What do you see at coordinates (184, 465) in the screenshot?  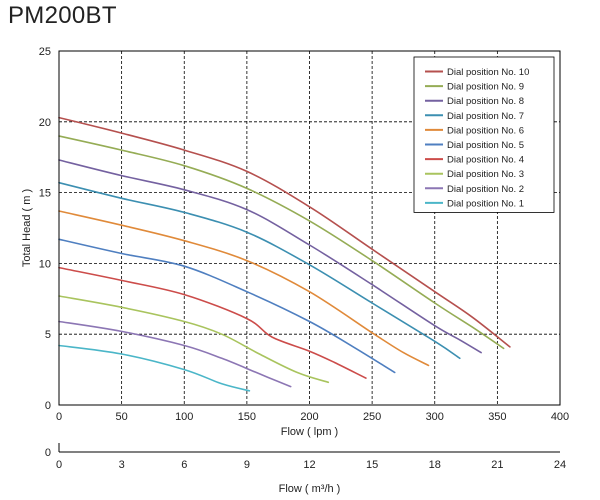 I see `secondary-x-tick-label: 6` at bounding box center [184, 465].